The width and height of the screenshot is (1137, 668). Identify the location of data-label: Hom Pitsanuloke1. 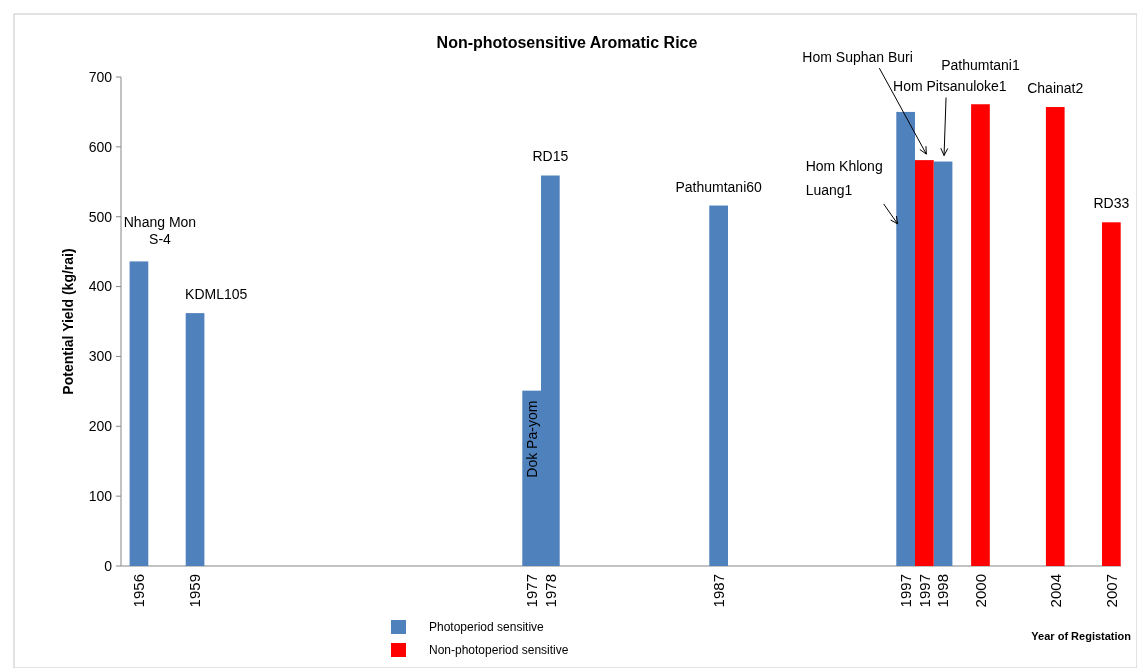
(950, 85).